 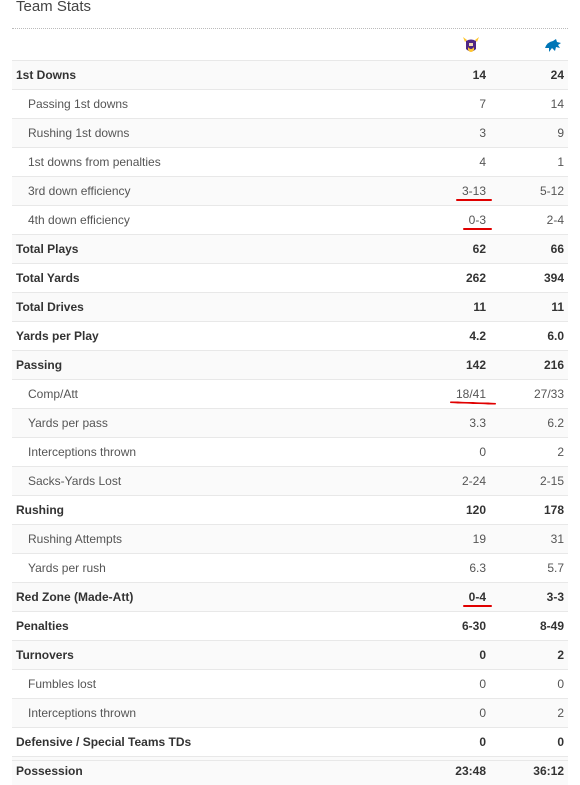 I want to click on lions-value-cell: 9, so click(x=527, y=133).